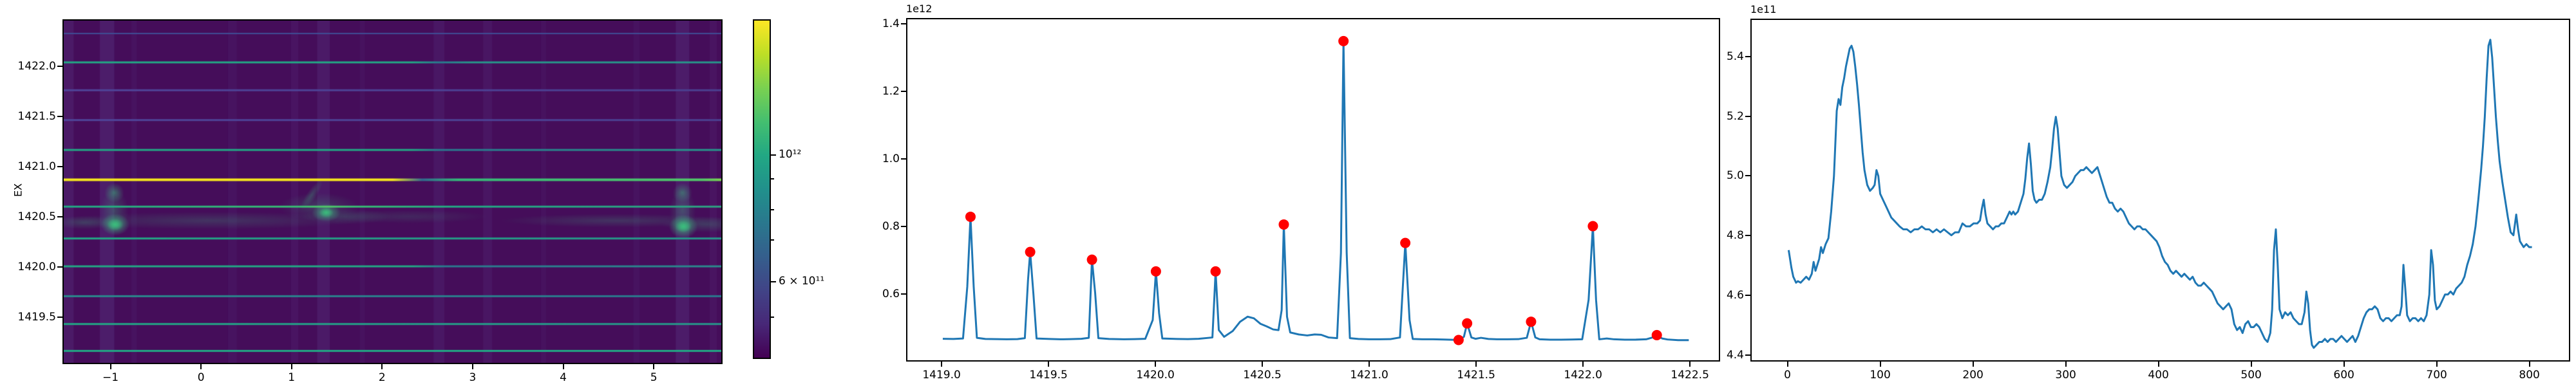 The width and height of the screenshot is (2576, 386). Describe the element at coordinates (36, 266) in the screenshot. I see `y-tick-label: 1420.0` at that location.